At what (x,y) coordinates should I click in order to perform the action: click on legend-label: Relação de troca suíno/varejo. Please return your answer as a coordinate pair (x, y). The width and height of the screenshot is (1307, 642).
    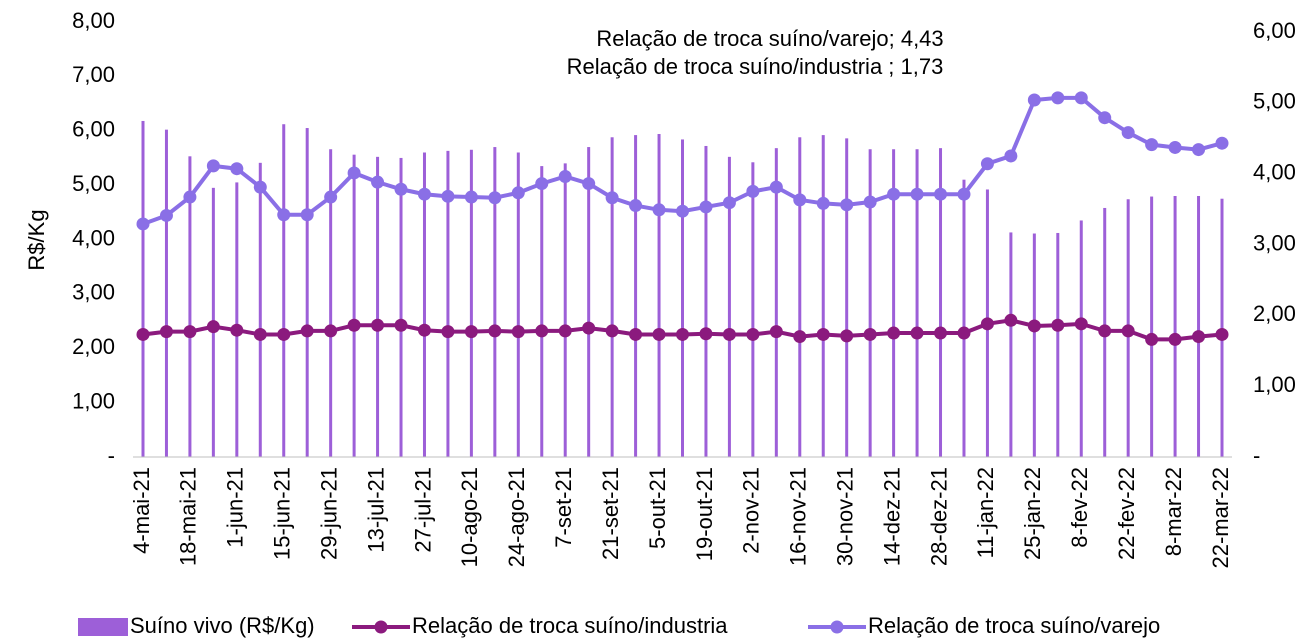
    Looking at the image, I should click on (1014, 625).